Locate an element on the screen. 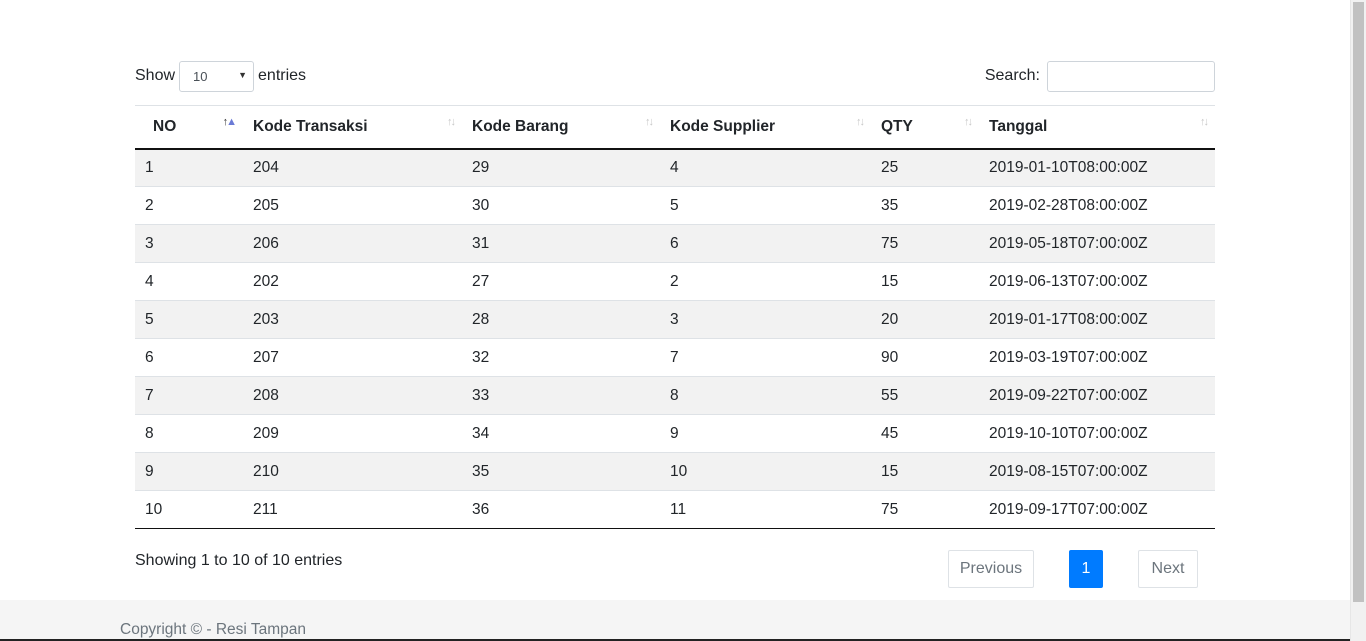 The height and width of the screenshot is (641, 1366). cell-no: 8 is located at coordinates (189, 433).